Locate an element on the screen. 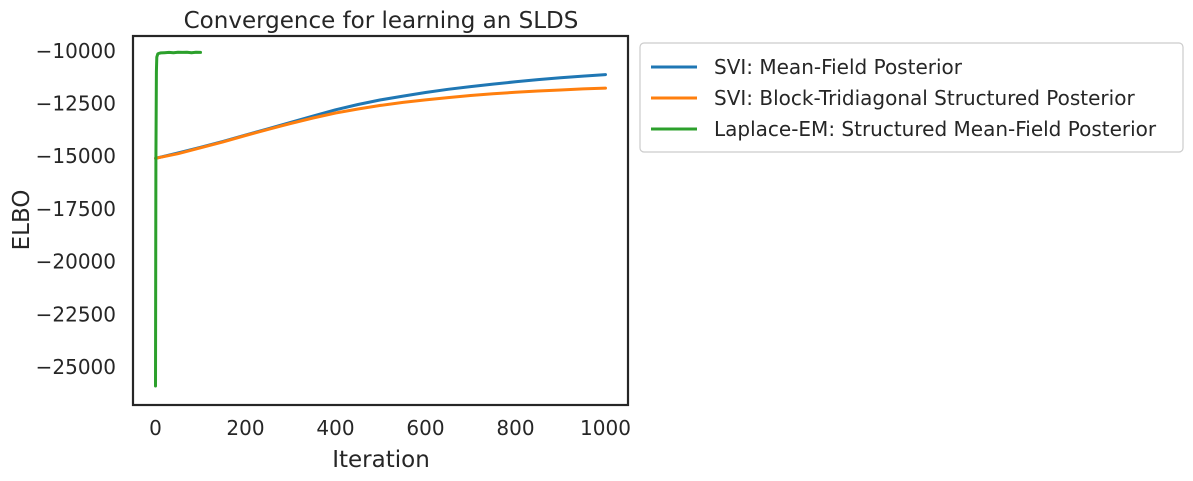 This screenshot has width=1193, height=481. y-tick-label: −25000 is located at coordinates (76, 367).